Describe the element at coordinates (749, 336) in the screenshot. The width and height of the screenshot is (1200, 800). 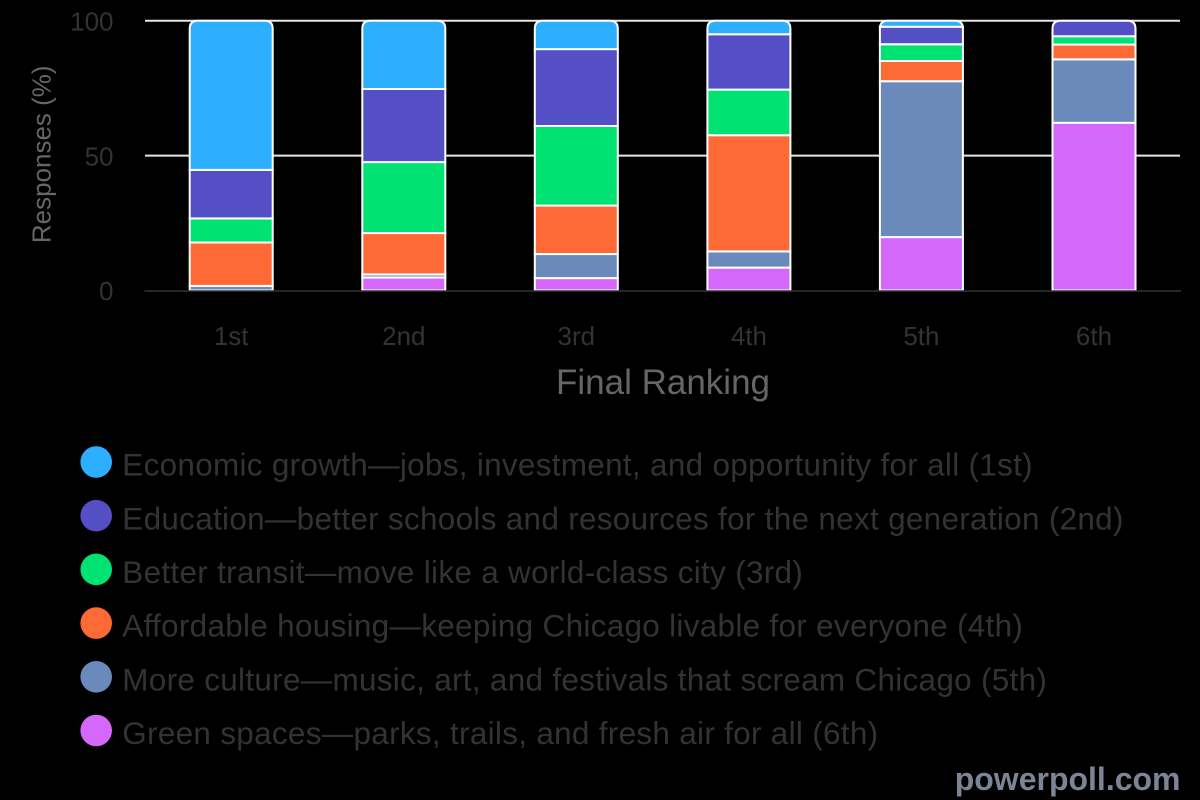
I see `svg-text: 4th` at that location.